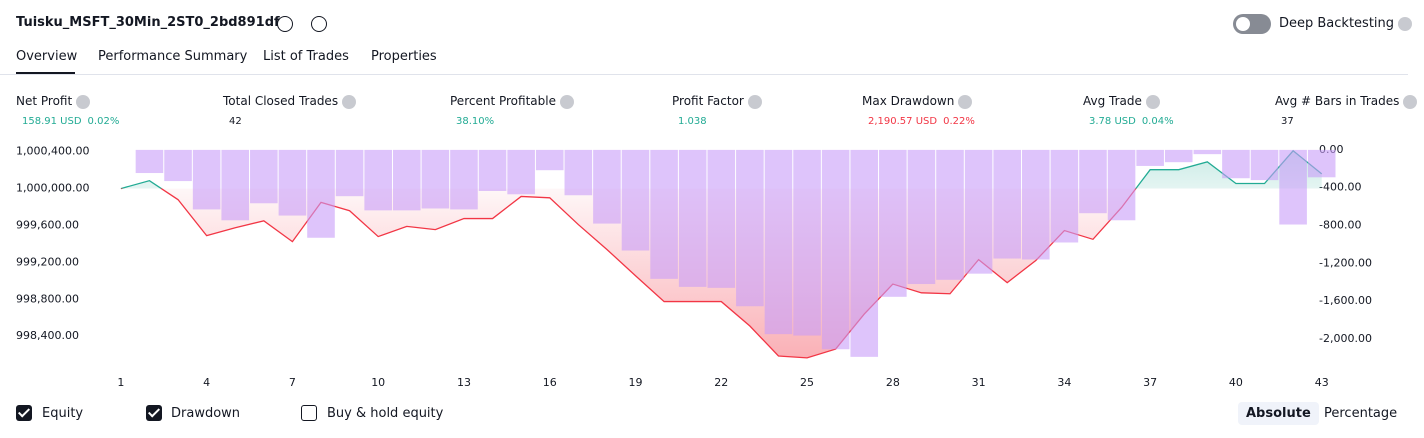 The width and height of the screenshot is (1424, 438). What do you see at coordinates (550, 382) in the screenshot?
I see `x-tick-label: 16` at bounding box center [550, 382].